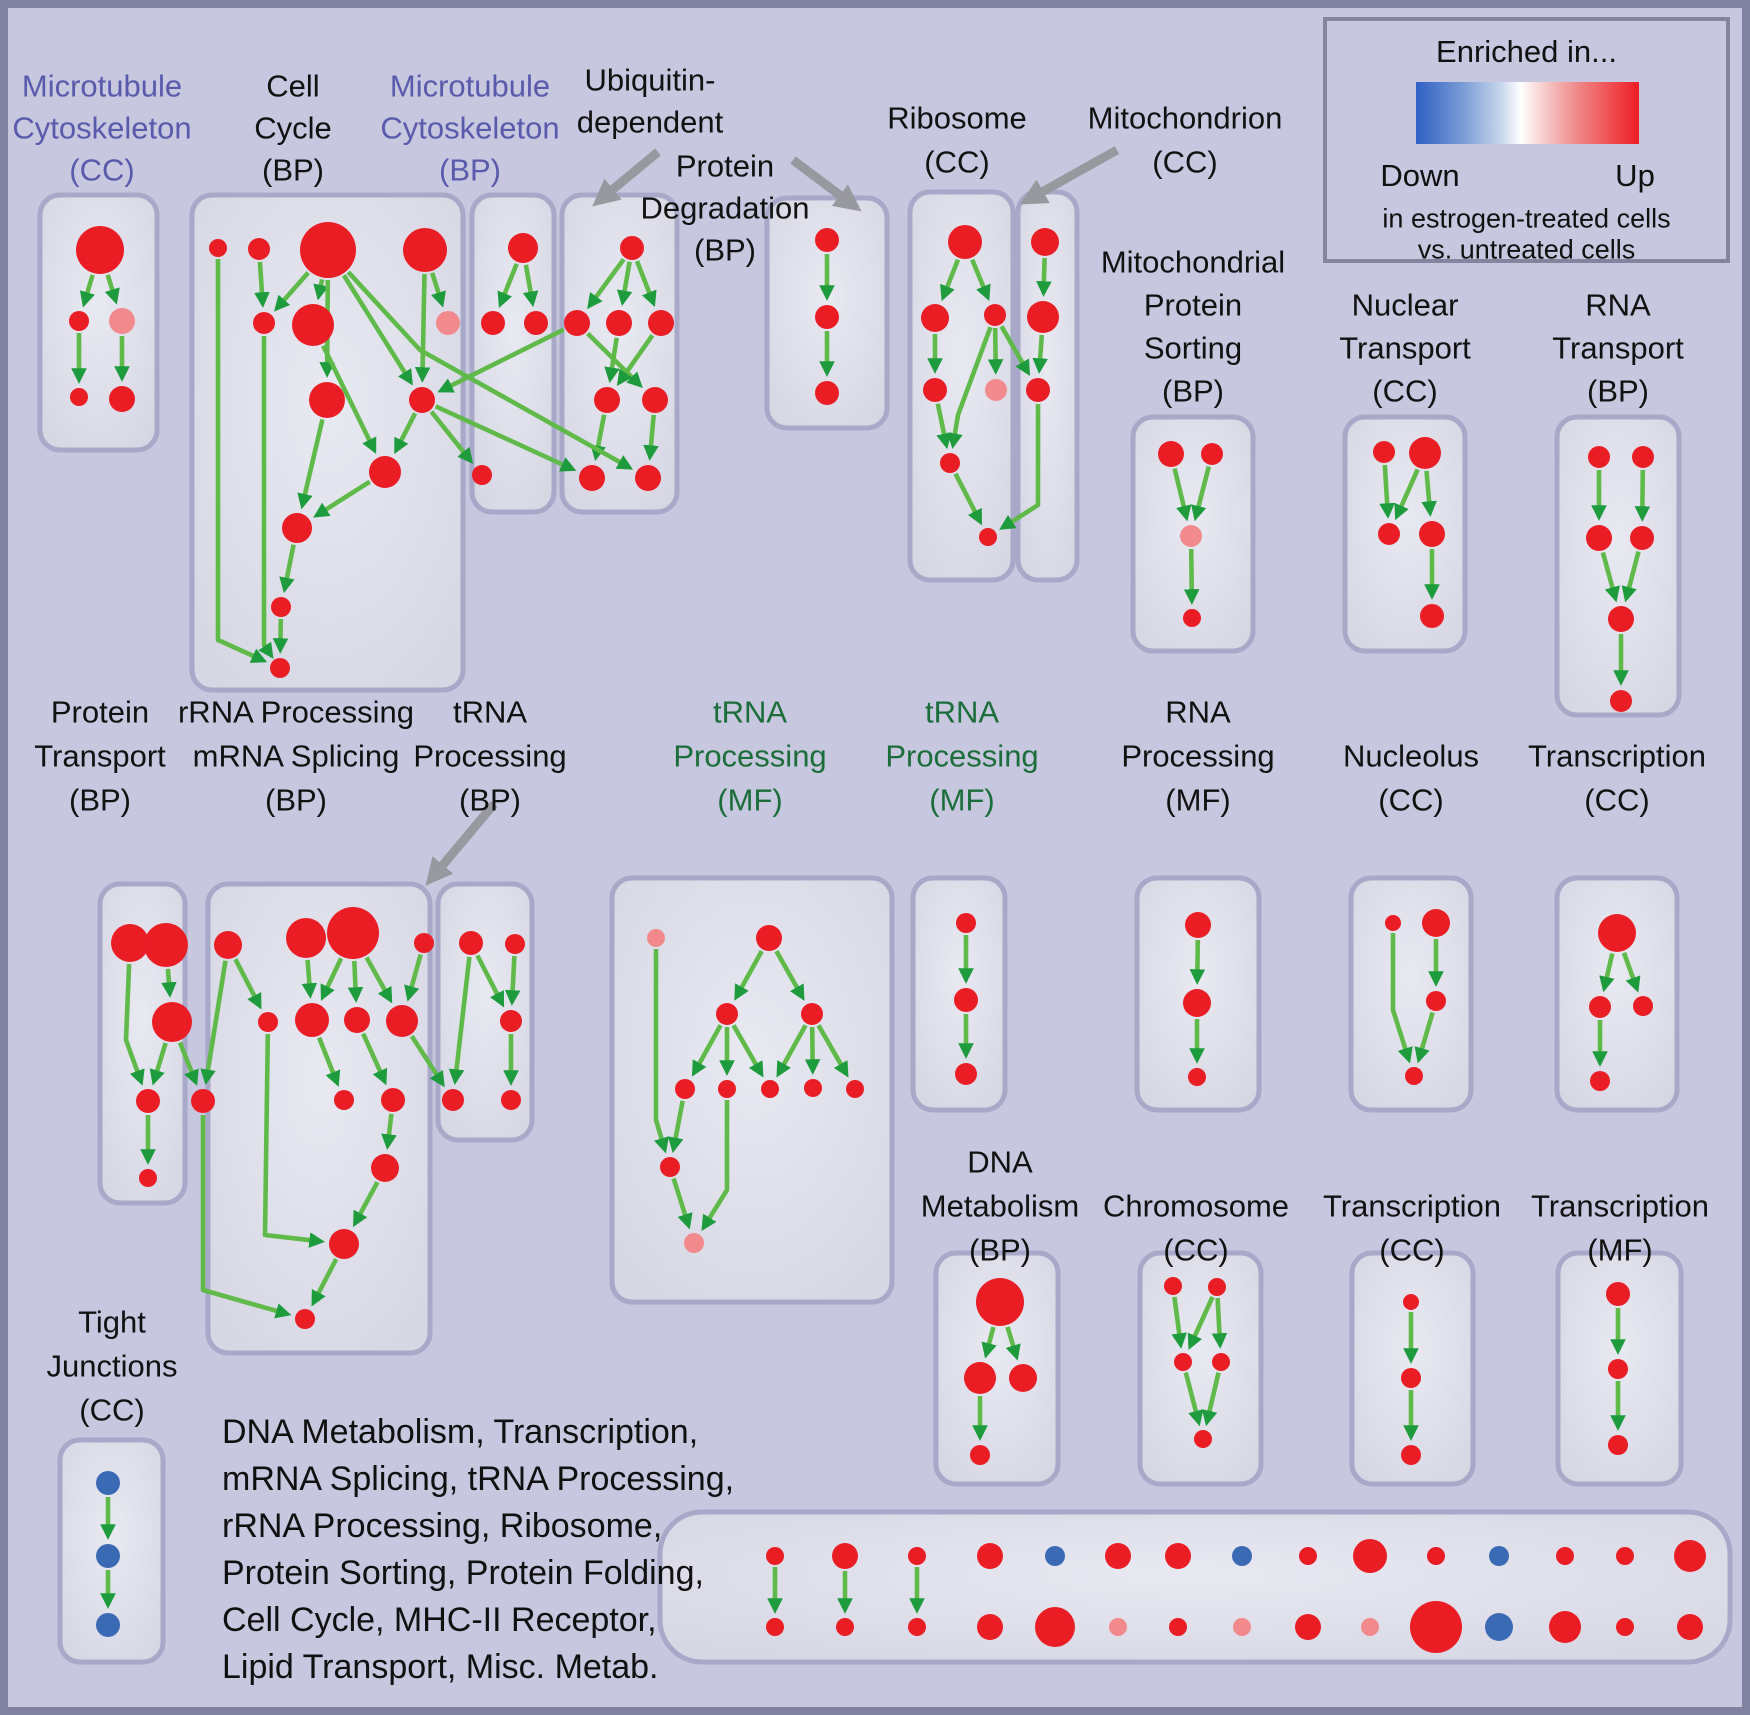 The image size is (1750, 1715). I want to click on cluster-box-dna-metabolism, so click(997, 1368).